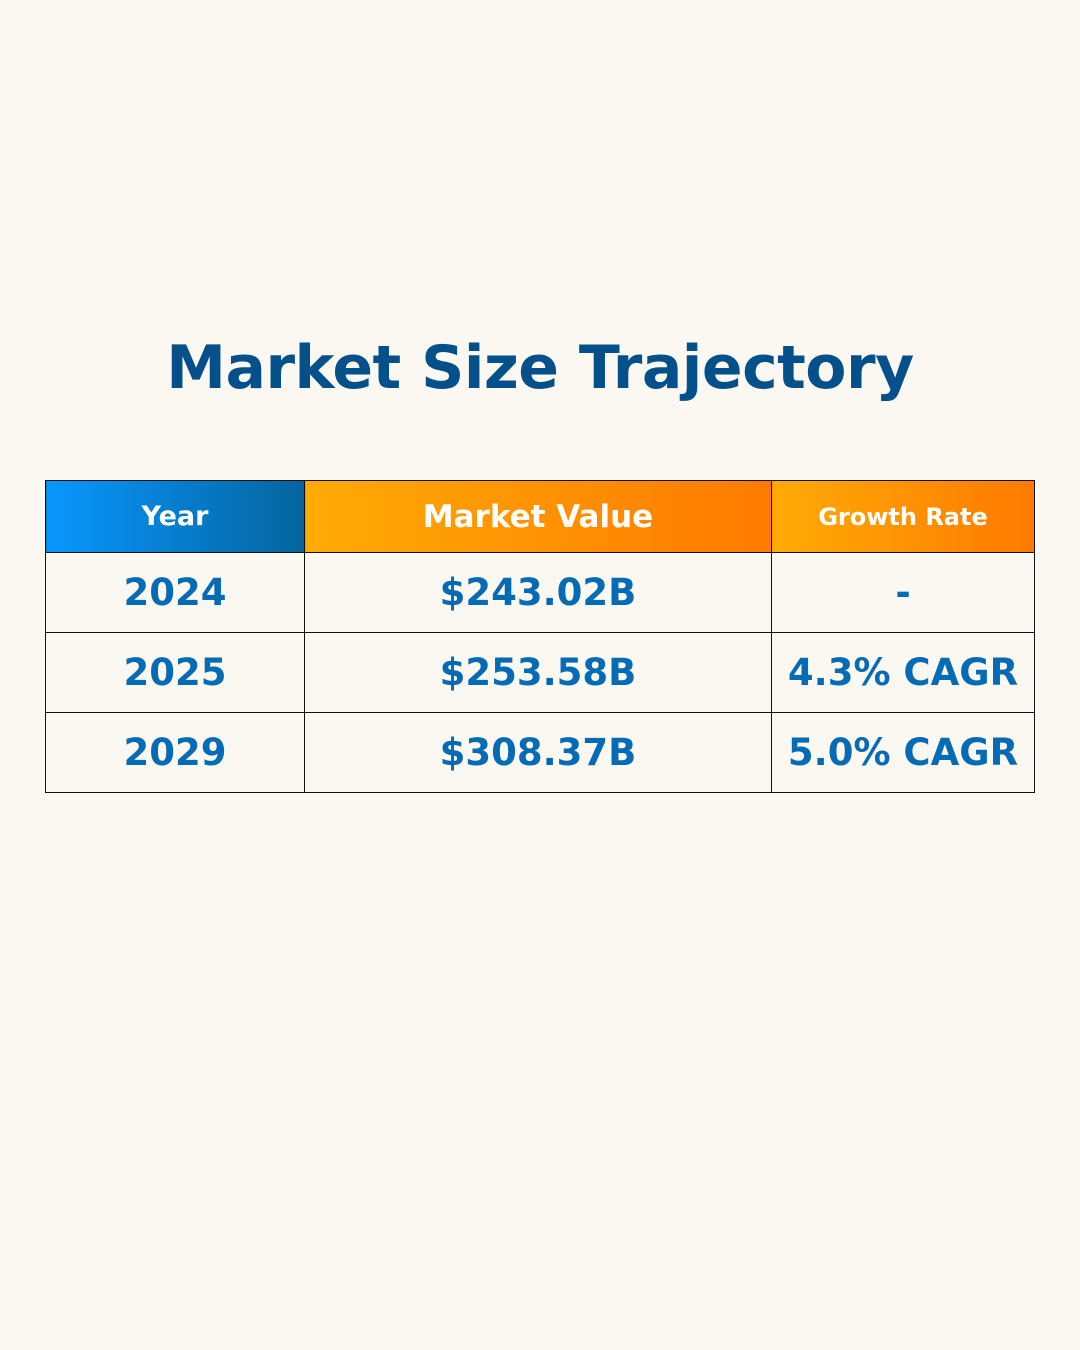  Describe the element at coordinates (175, 672) in the screenshot. I see `cell-year: 2025` at that location.